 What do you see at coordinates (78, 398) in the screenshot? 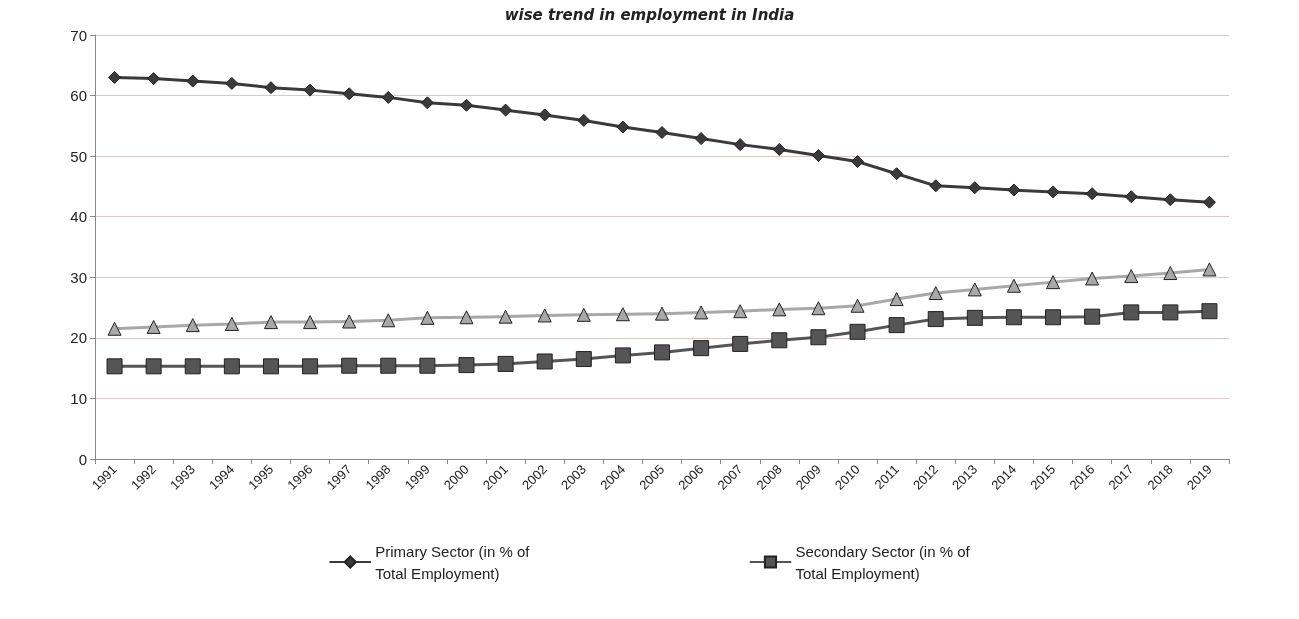
I see `y-tick-label: 10` at bounding box center [78, 398].